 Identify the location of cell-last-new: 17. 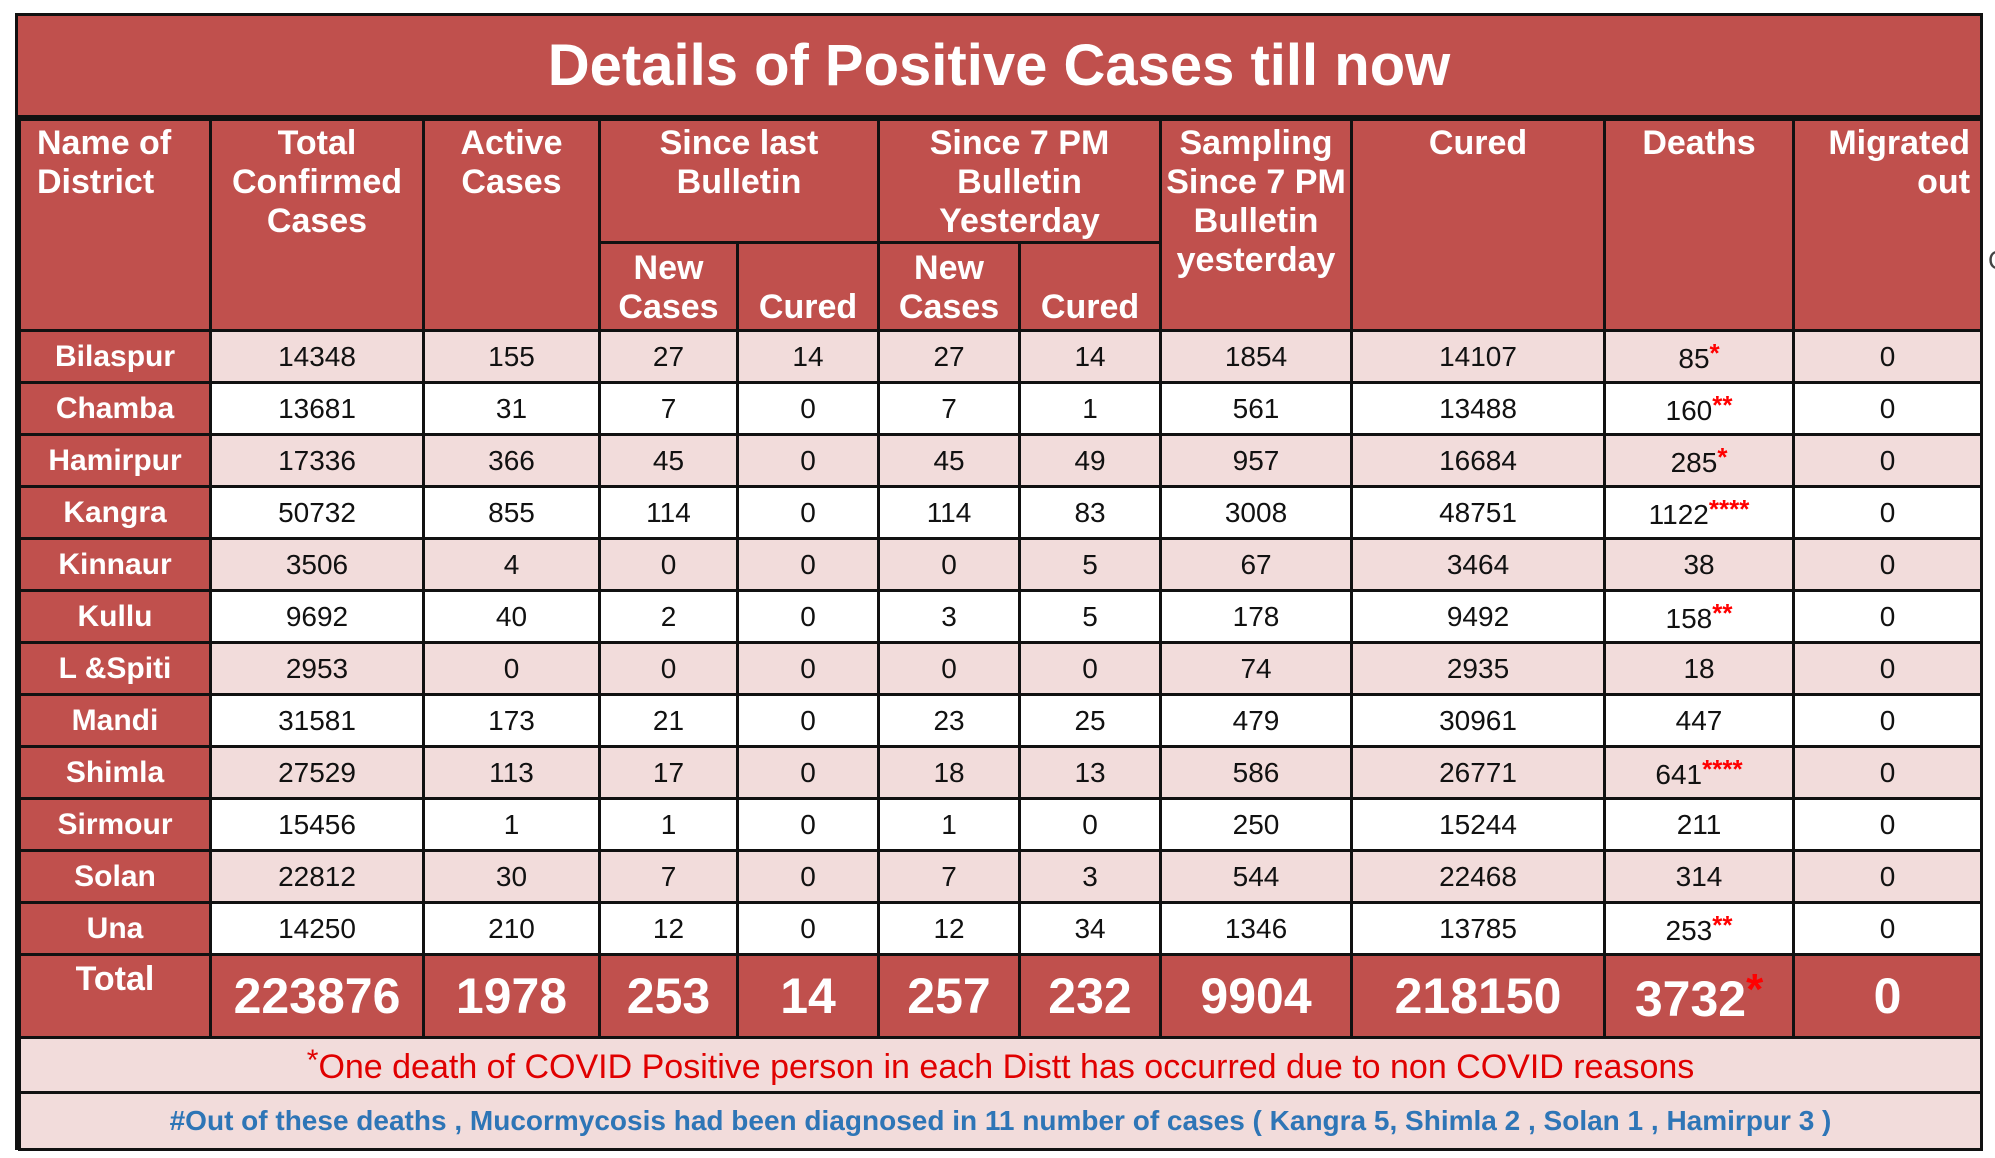
(668, 772).